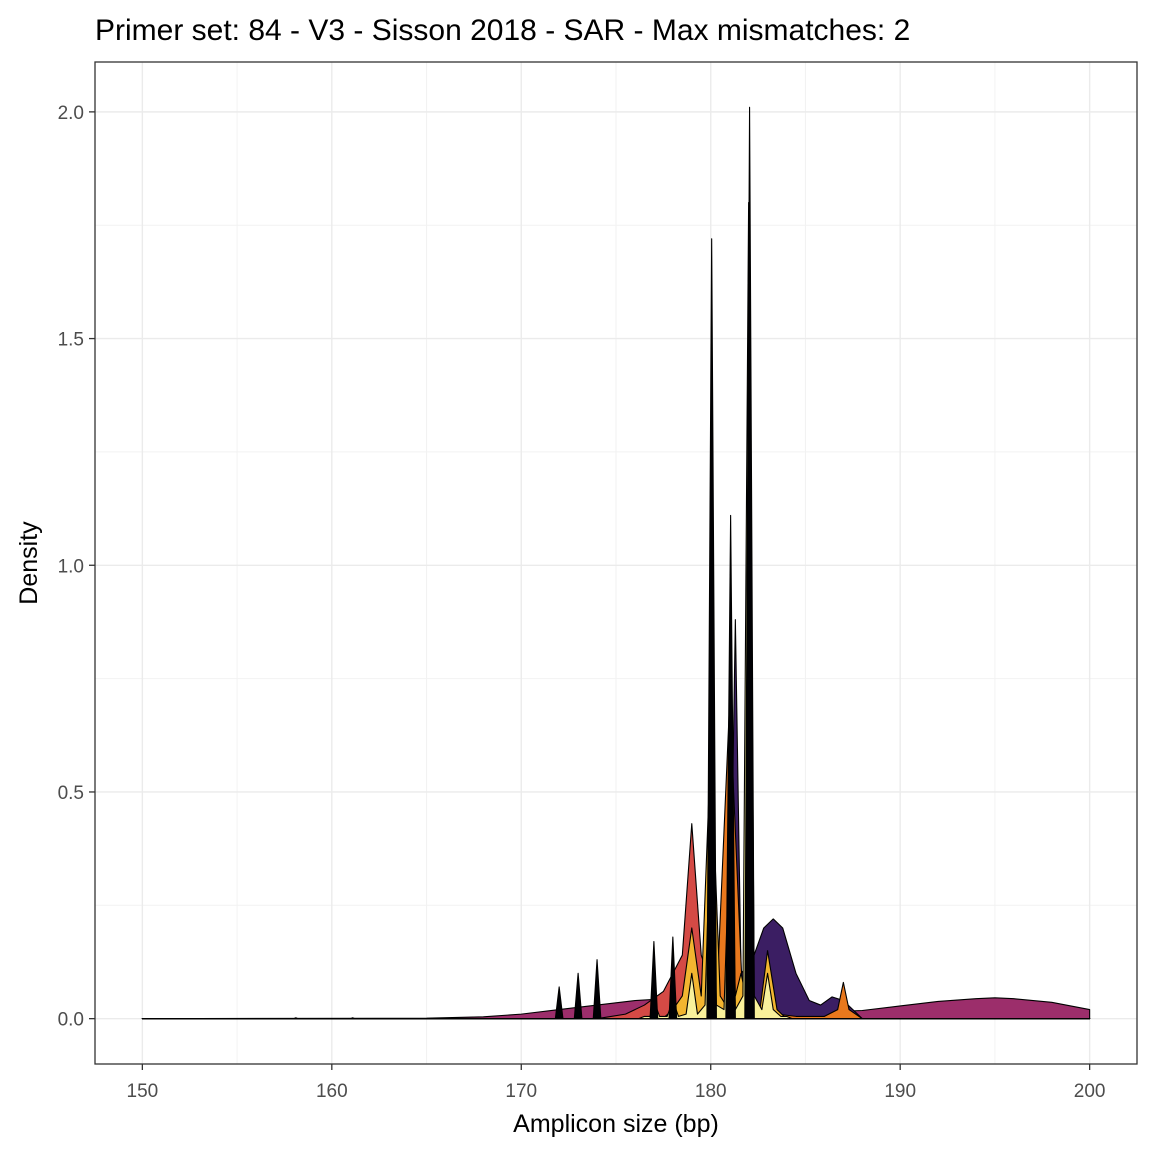 The width and height of the screenshot is (1152, 1152). I want to click on y-tick-label: 1.5, so click(71, 340).